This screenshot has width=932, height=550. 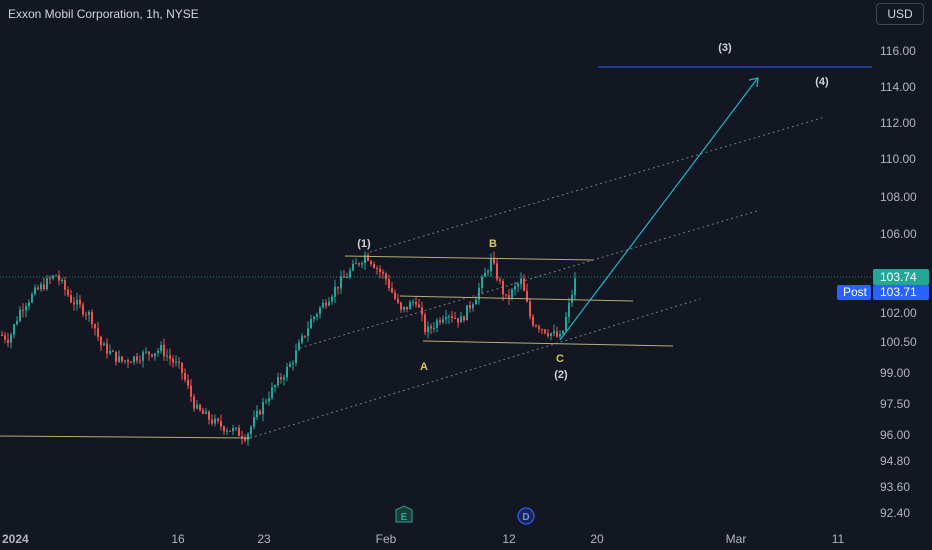 What do you see at coordinates (898, 234) in the screenshot?
I see `price-tick: 106.00` at bounding box center [898, 234].